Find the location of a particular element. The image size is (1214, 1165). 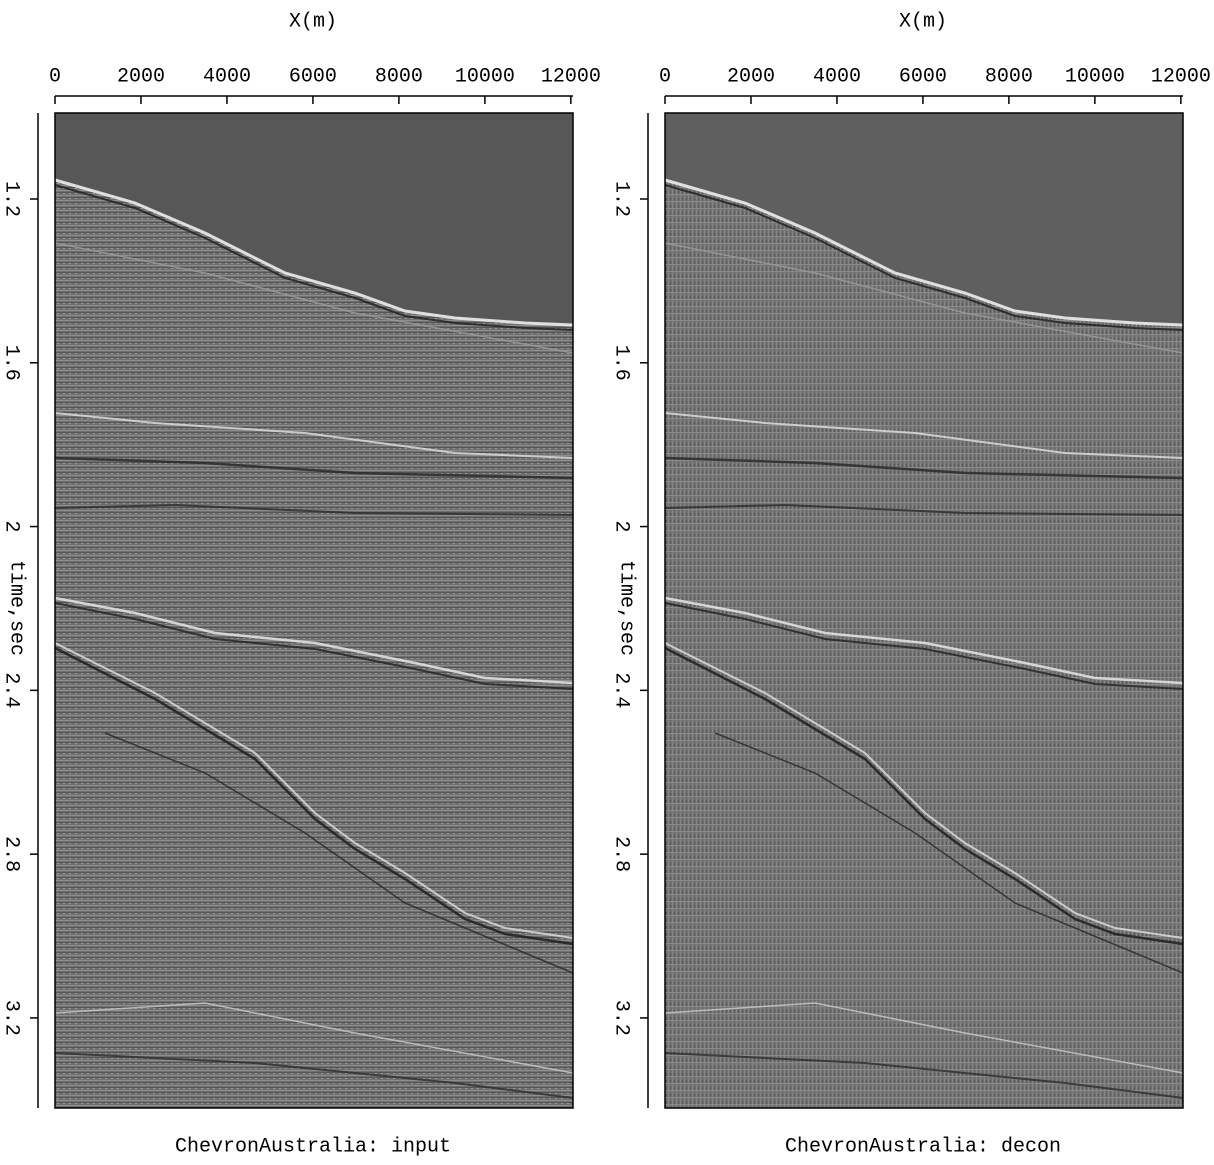

chart-title: ChevronAustralia: decon is located at coordinates (923, 1146).